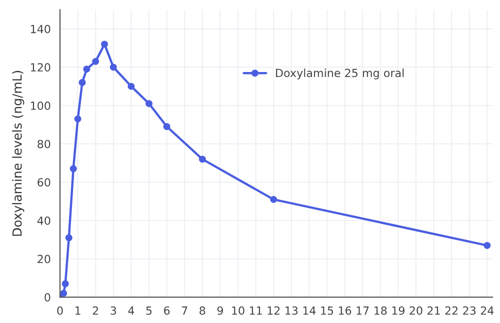 The width and height of the screenshot is (500, 323). What do you see at coordinates (434, 310) in the screenshot?
I see `x-tick-label: 21` at bounding box center [434, 310].